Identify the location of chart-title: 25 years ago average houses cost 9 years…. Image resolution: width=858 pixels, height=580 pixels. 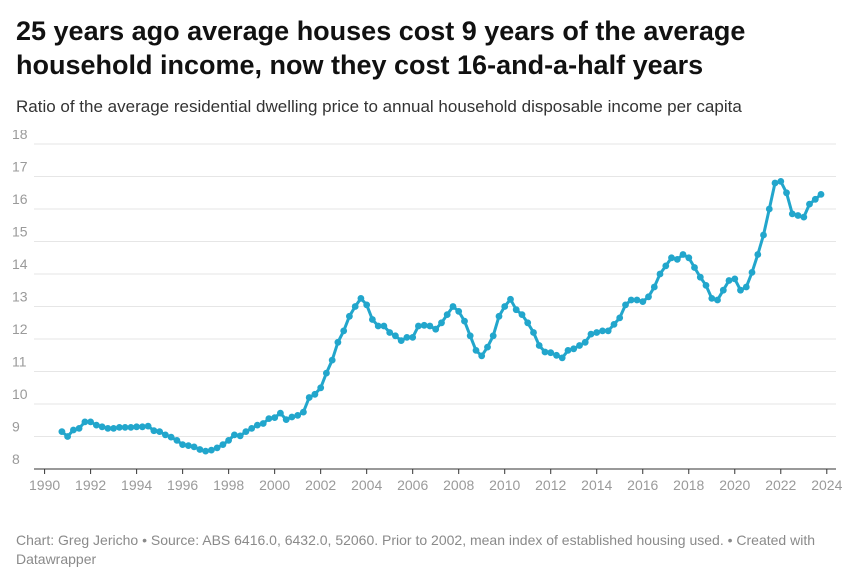
(381, 48).